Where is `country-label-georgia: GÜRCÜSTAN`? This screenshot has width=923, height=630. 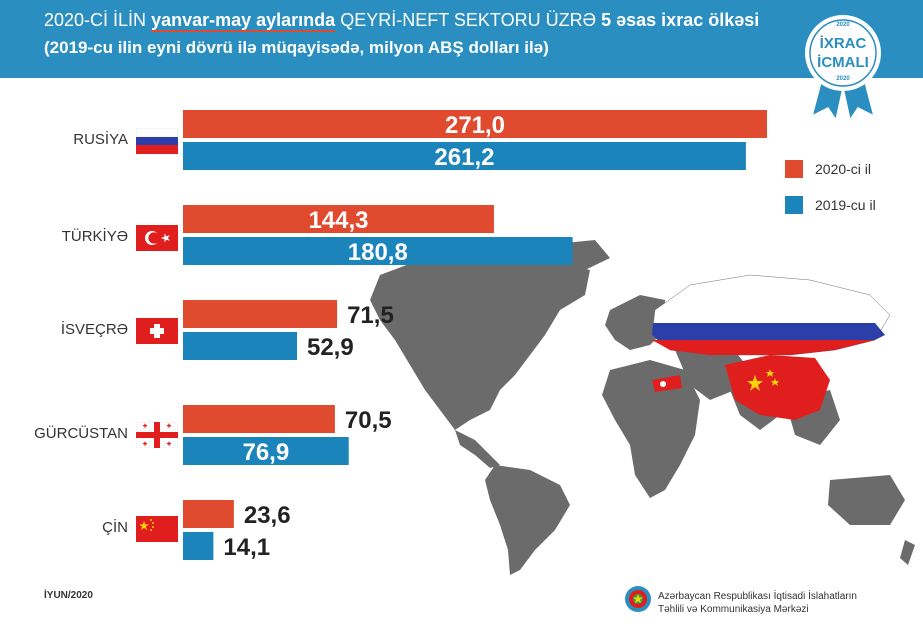
country-label-georgia: GÜRCÜSTAN is located at coordinates (81, 433).